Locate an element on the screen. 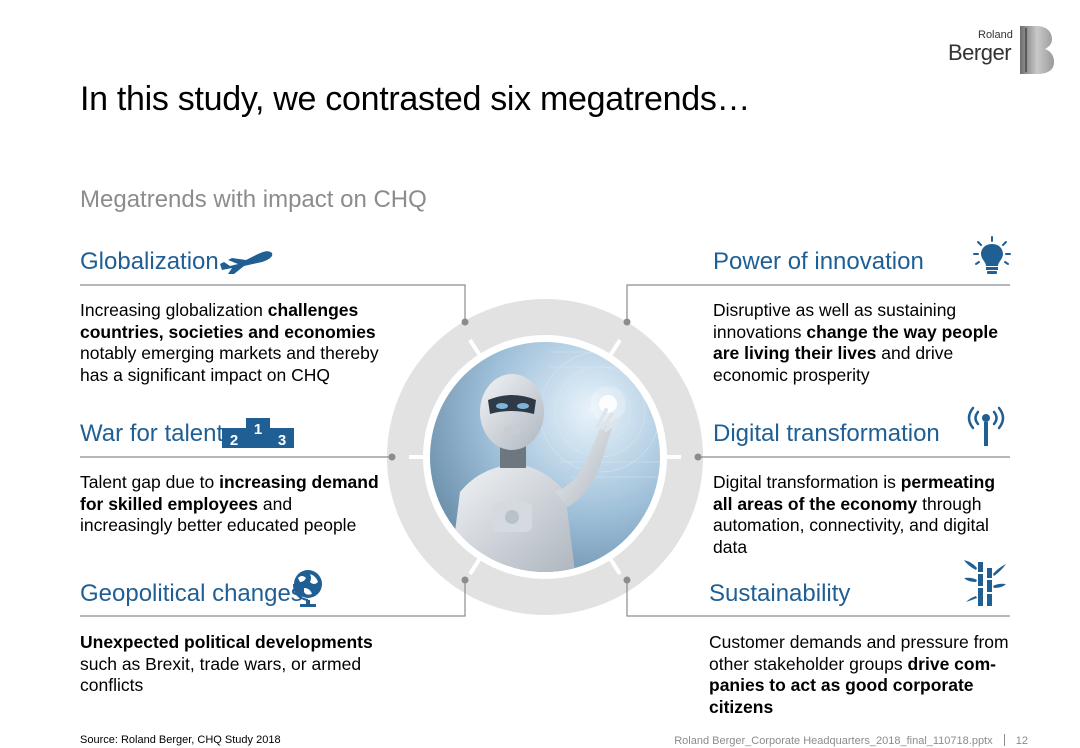 This screenshot has height=748, width=1080. emphasis-text: increasing demand for skilled employees is located at coordinates (229, 493).